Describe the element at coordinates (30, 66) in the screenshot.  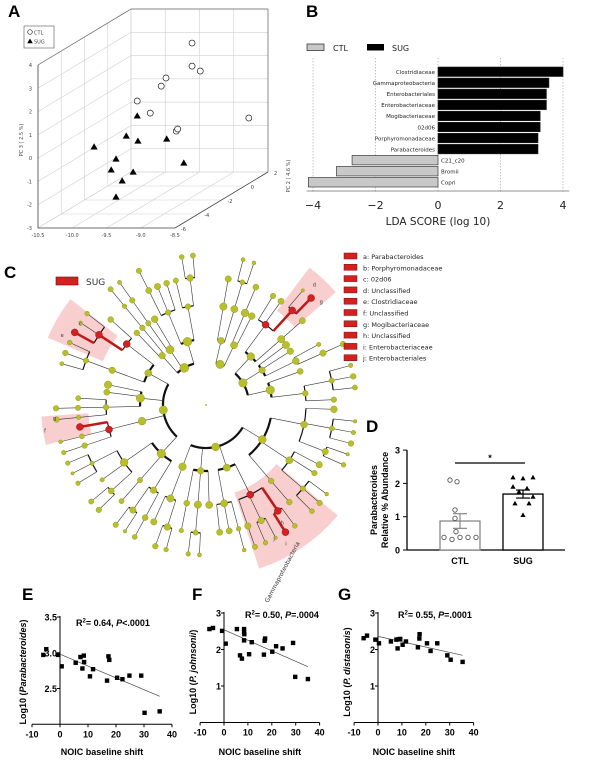
I see `y-tick-label: 4` at that location.